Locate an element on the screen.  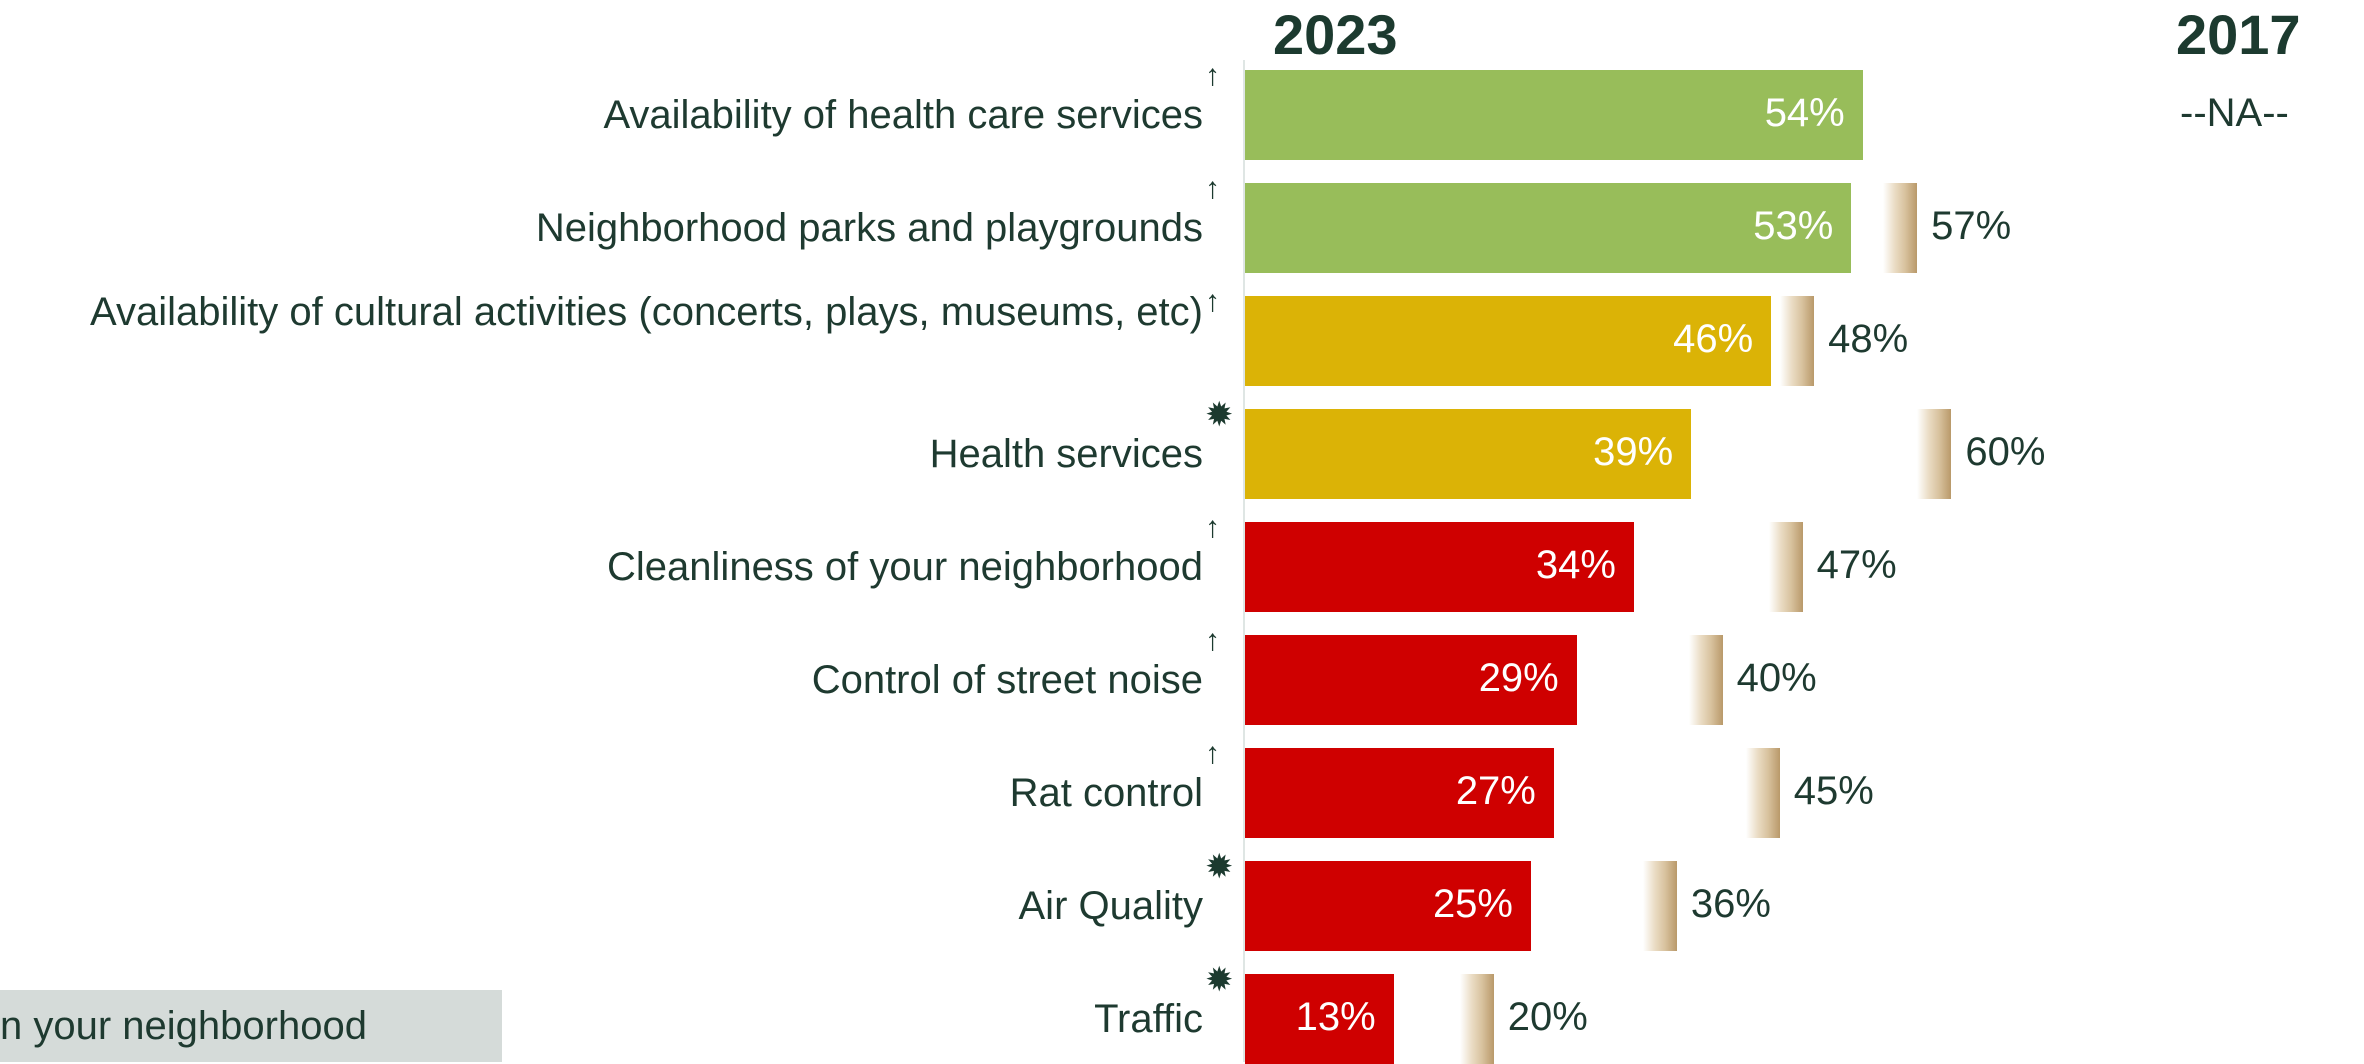
bar-value-label-2017: 20% is located at coordinates (1547, 1017).